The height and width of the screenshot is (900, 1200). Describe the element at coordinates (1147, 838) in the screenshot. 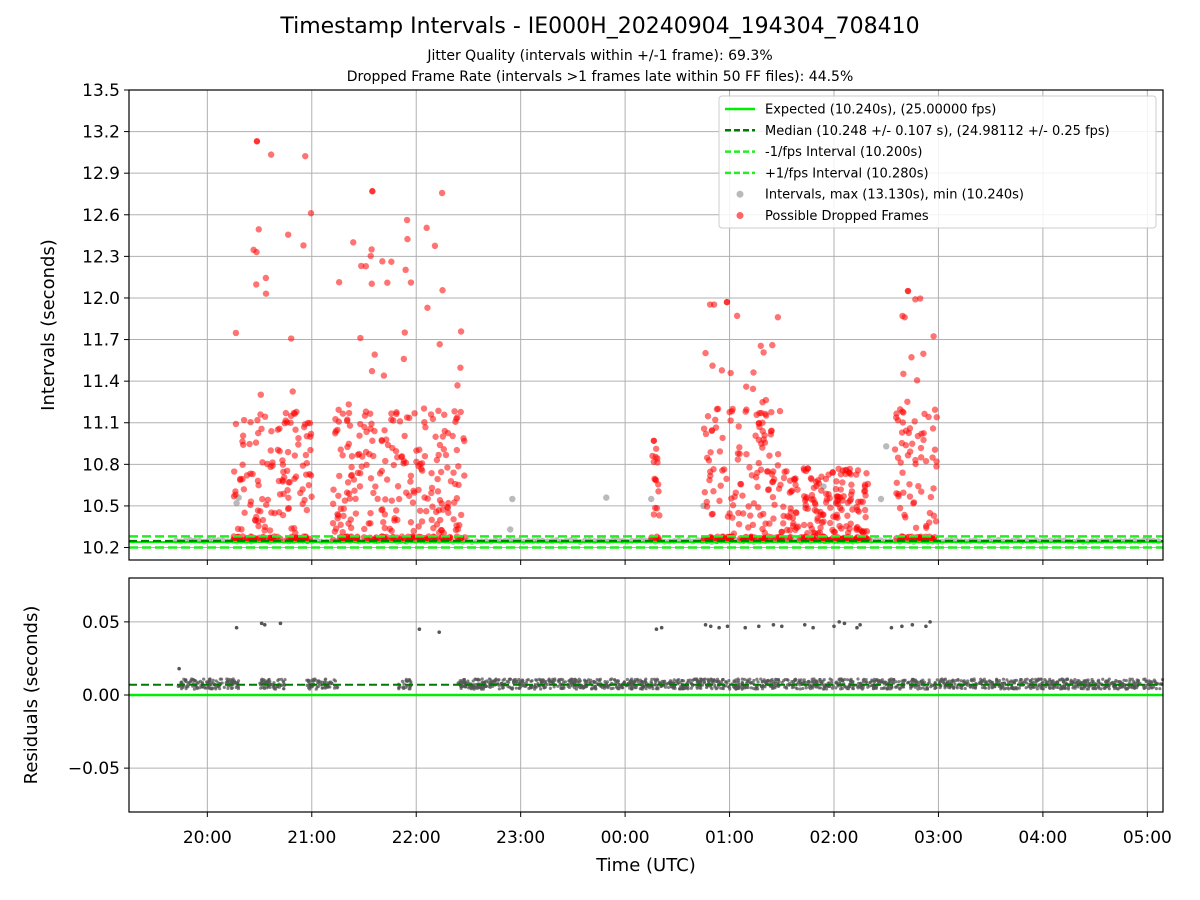

I see `x-tick-label: 05:00` at that location.